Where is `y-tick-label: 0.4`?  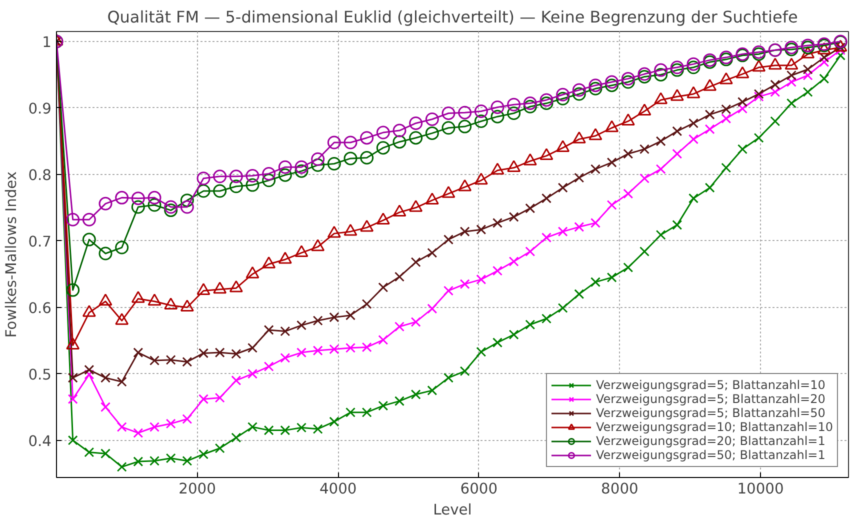
y-tick-label: 0.4 is located at coordinates (40, 441).